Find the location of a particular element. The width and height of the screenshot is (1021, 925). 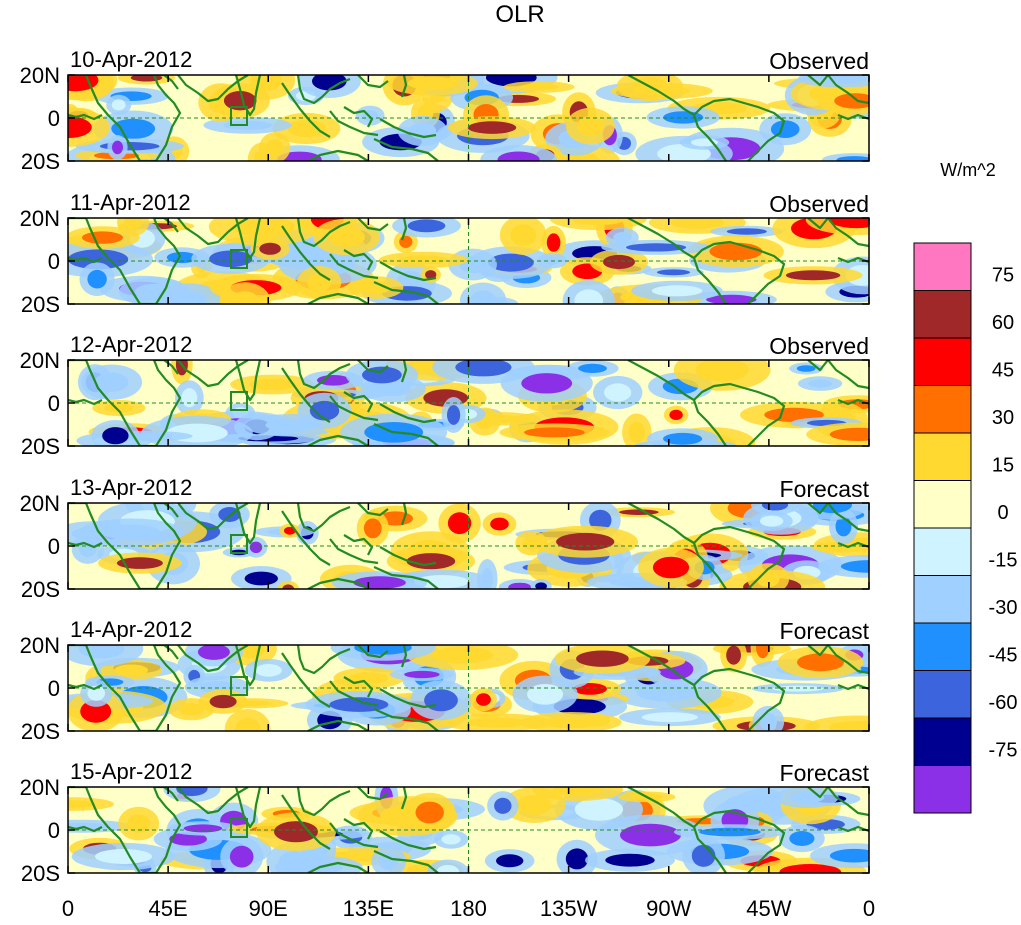

panel-date: 12-Apr-2012 is located at coordinates (131, 344).